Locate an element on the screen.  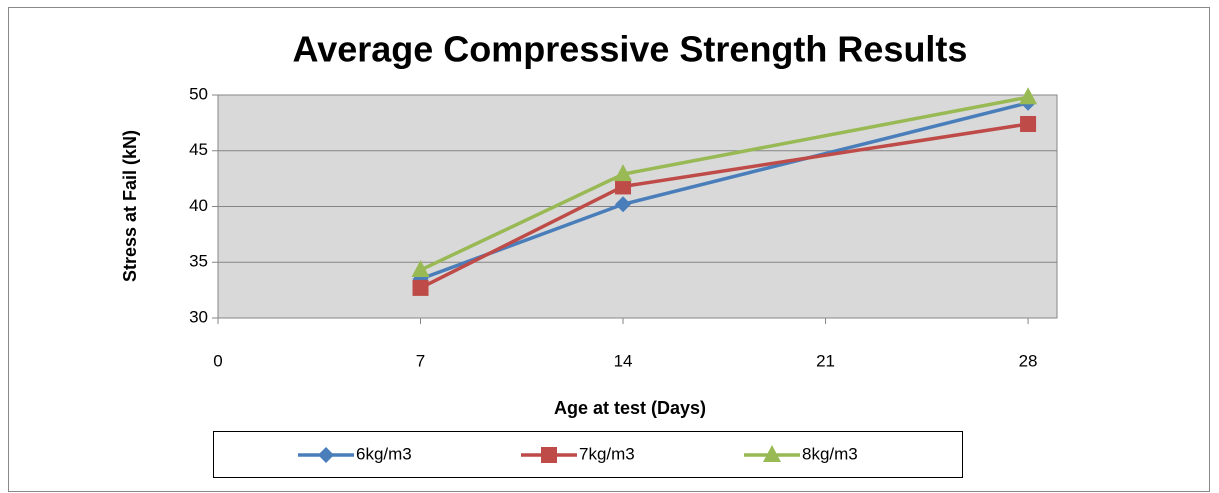
chart-title: Average Compressive Strength Results is located at coordinates (630, 49).